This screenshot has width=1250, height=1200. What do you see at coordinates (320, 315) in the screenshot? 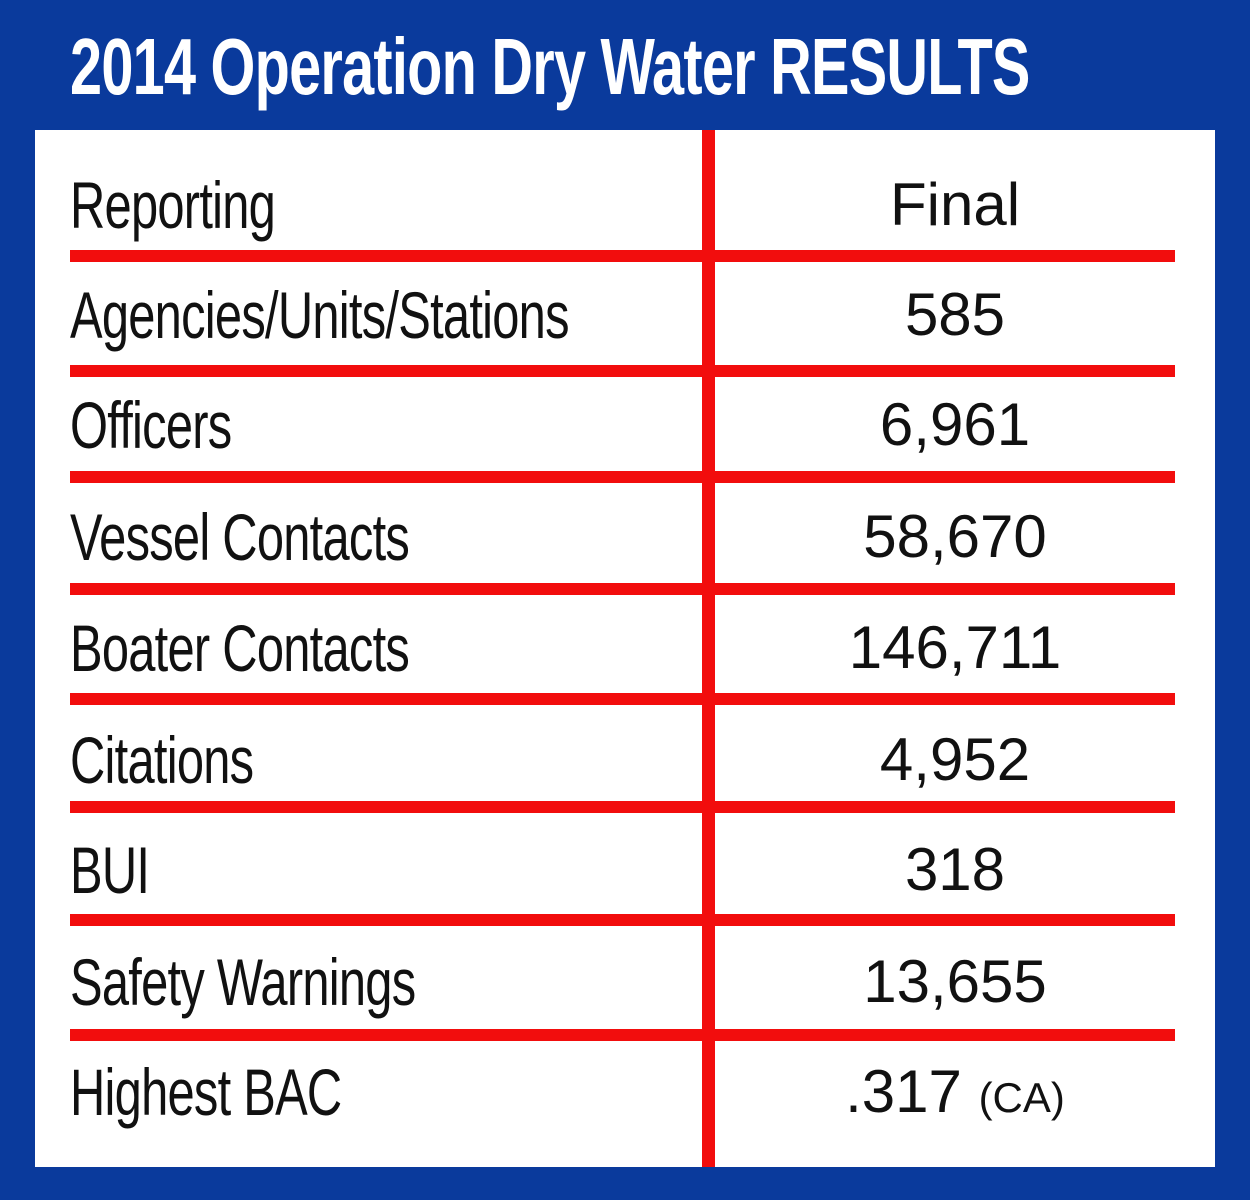
I see `row-label: Agencies/Units/Stations` at bounding box center [320, 315].